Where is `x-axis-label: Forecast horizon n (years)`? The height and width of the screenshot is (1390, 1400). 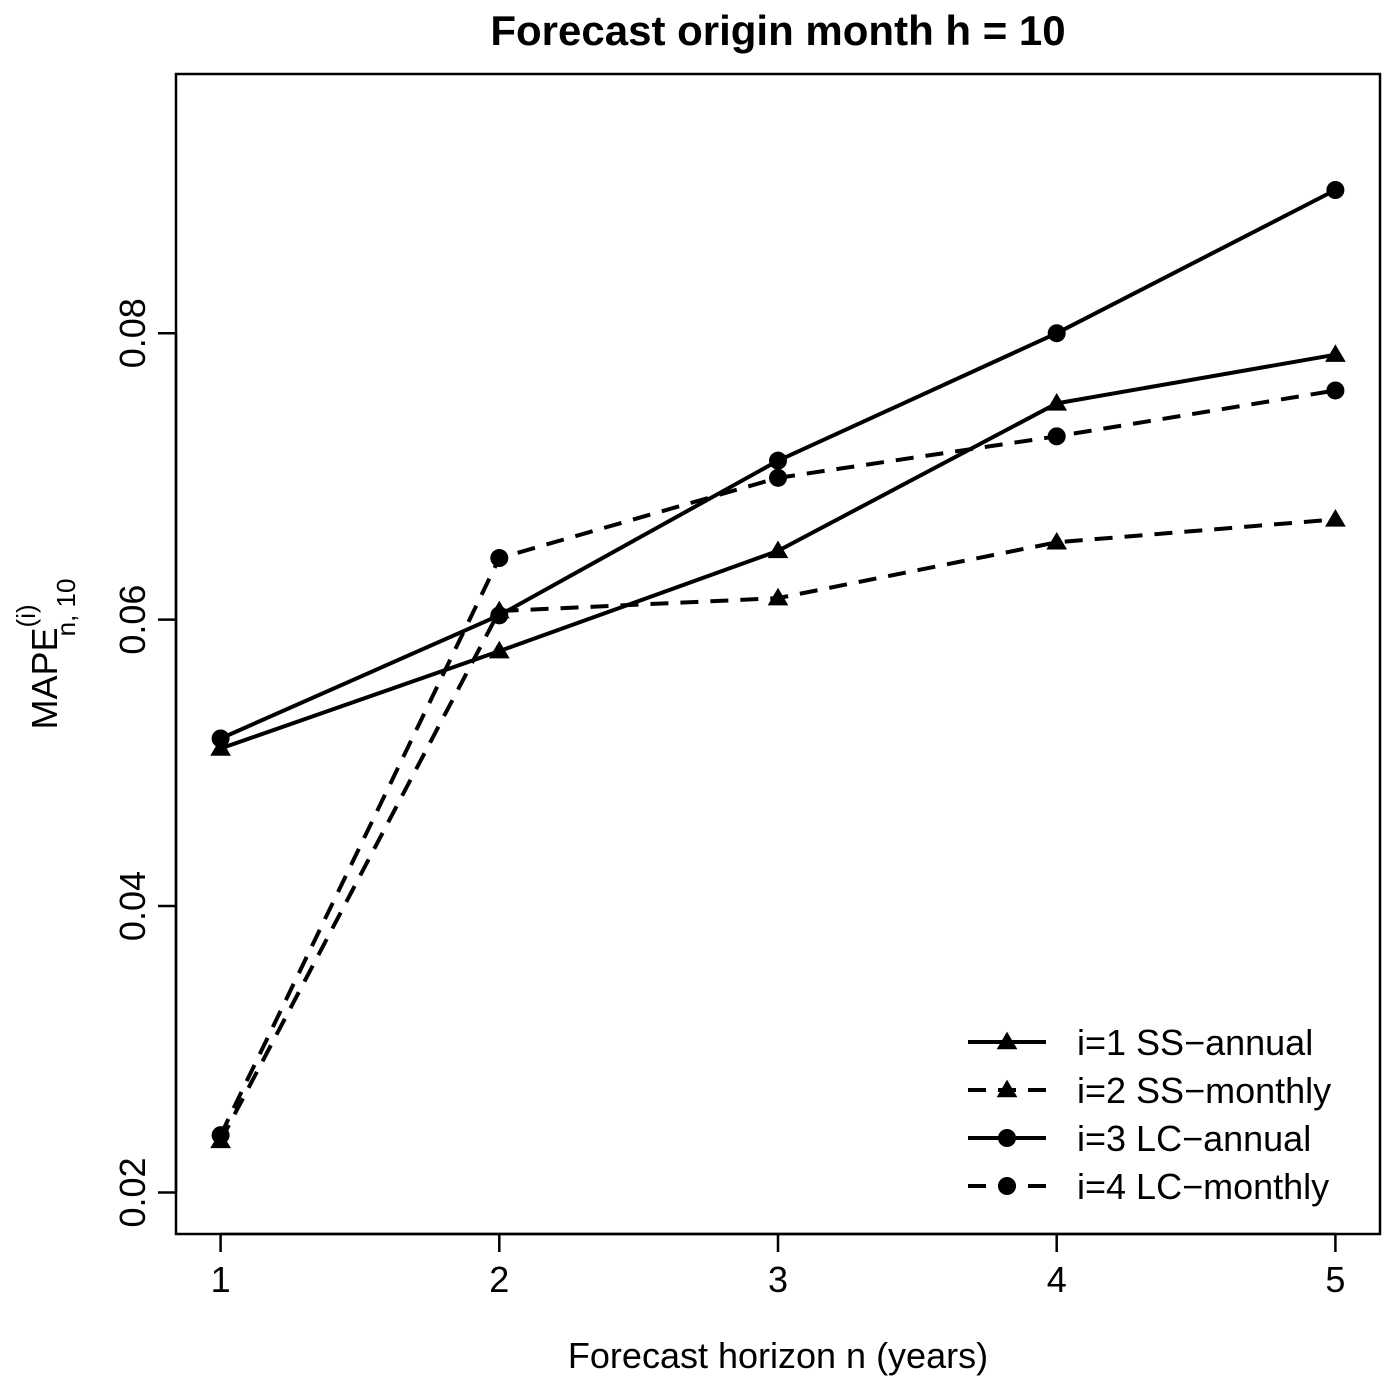
x-axis-label: Forecast horizon n (years) is located at coordinates (778, 1355).